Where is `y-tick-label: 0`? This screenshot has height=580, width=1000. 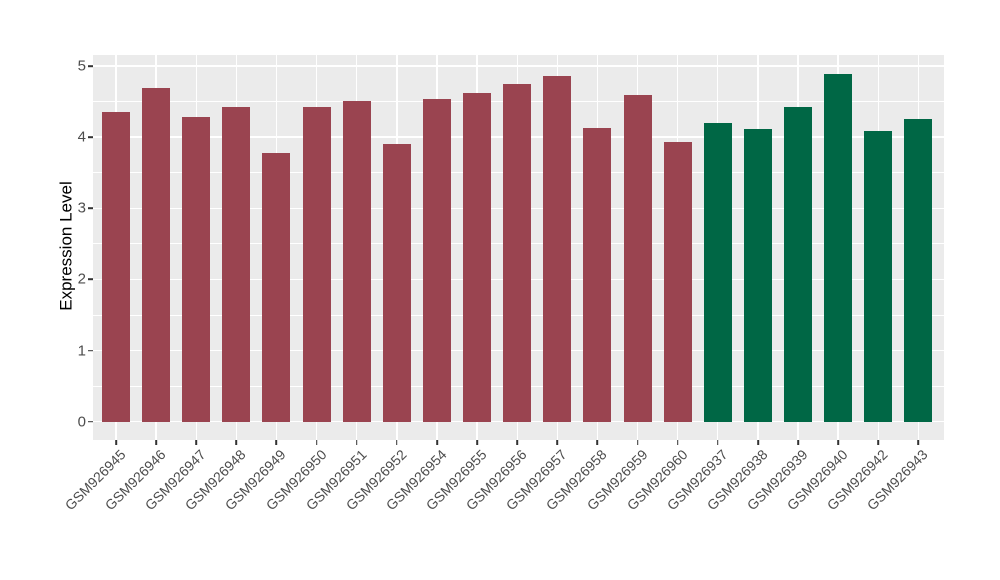 y-tick-label: 0 is located at coordinates (81, 422).